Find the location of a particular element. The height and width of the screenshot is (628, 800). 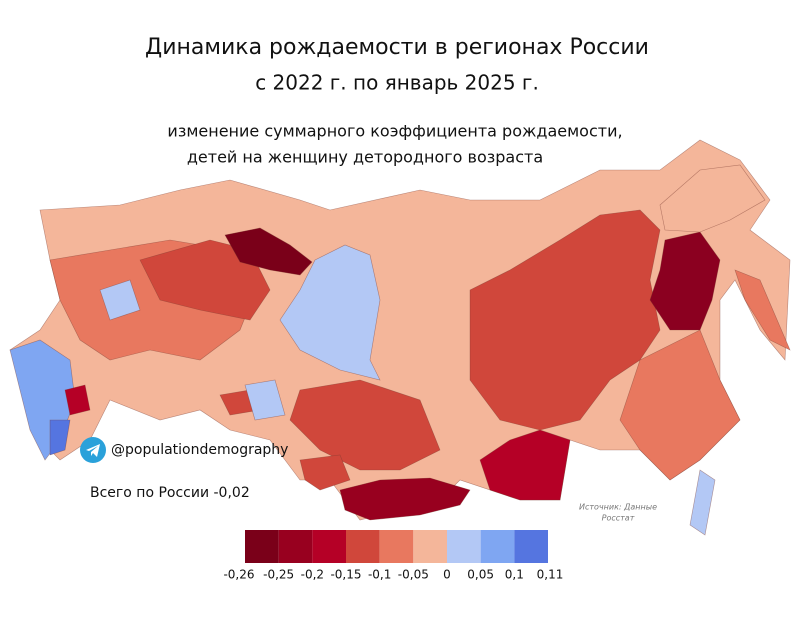

legend-tick-label: -0,26 is located at coordinates (238, 575).